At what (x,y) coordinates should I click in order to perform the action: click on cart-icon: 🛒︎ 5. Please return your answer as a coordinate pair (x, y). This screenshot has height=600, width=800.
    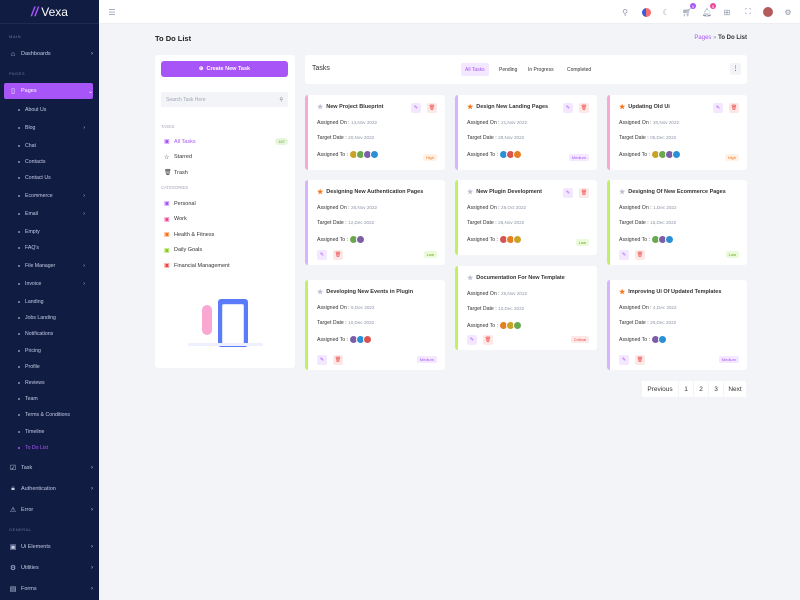
    Looking at the image, I should click on (688, 10).